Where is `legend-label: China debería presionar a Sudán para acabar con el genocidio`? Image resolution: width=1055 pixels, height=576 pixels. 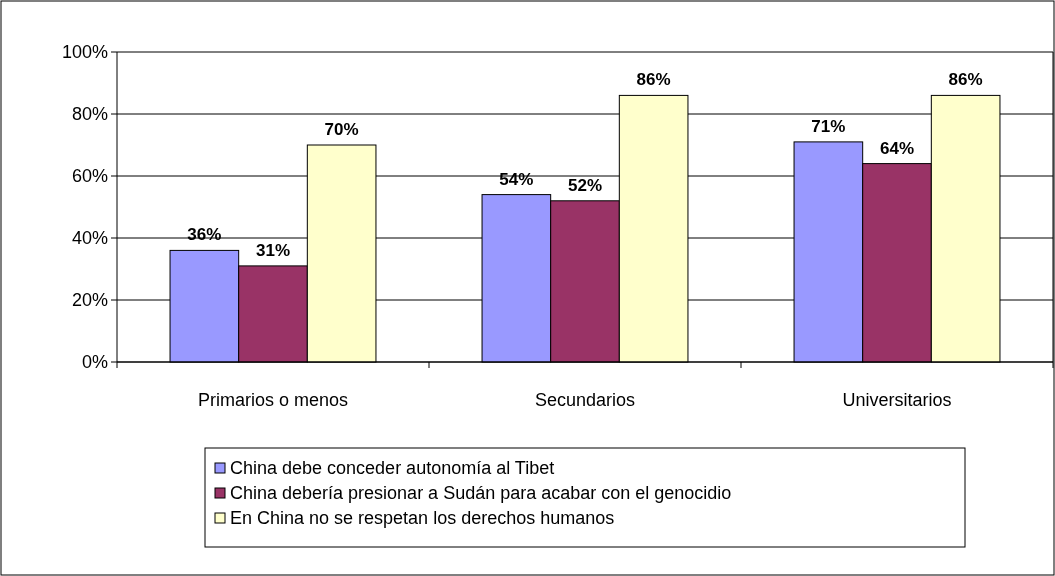
legend-label: China debería presionar a Sudán para acabar con el genocidio is located at coordinates (481, 493).